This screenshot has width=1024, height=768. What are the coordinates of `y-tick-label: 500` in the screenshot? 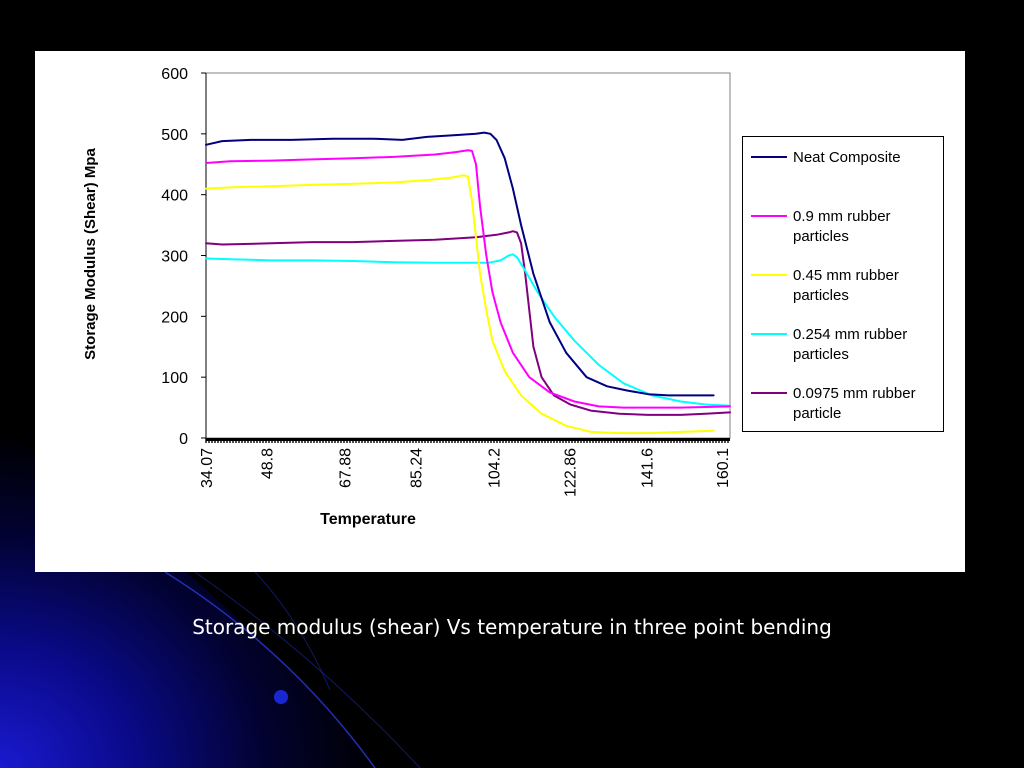 It's located at (174, 135).